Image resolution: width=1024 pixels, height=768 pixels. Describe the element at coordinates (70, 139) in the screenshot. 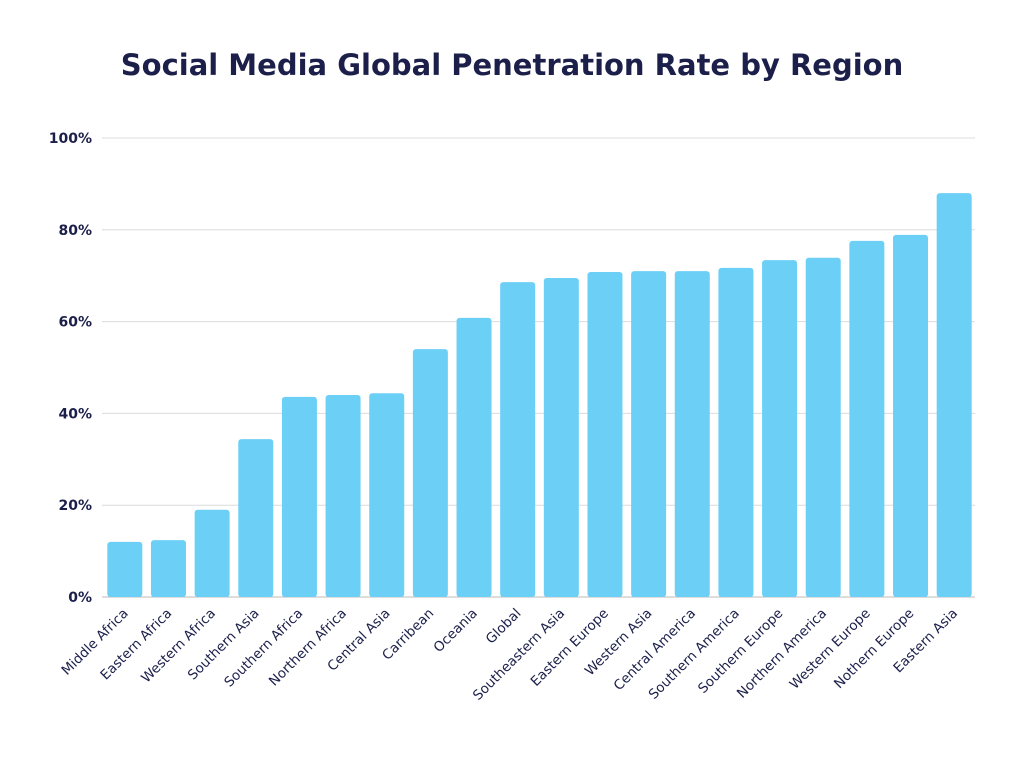

I see `y-tick-label: 100%` at that location.